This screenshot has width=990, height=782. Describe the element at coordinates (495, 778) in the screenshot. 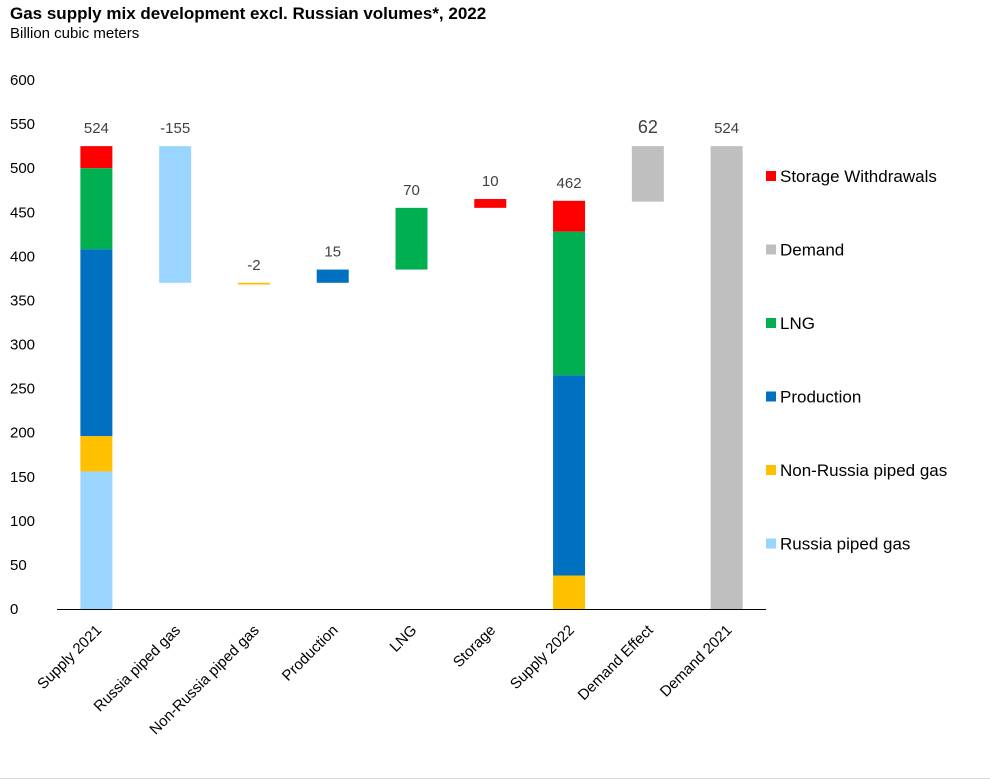

I see `bottom-divider` at that location.